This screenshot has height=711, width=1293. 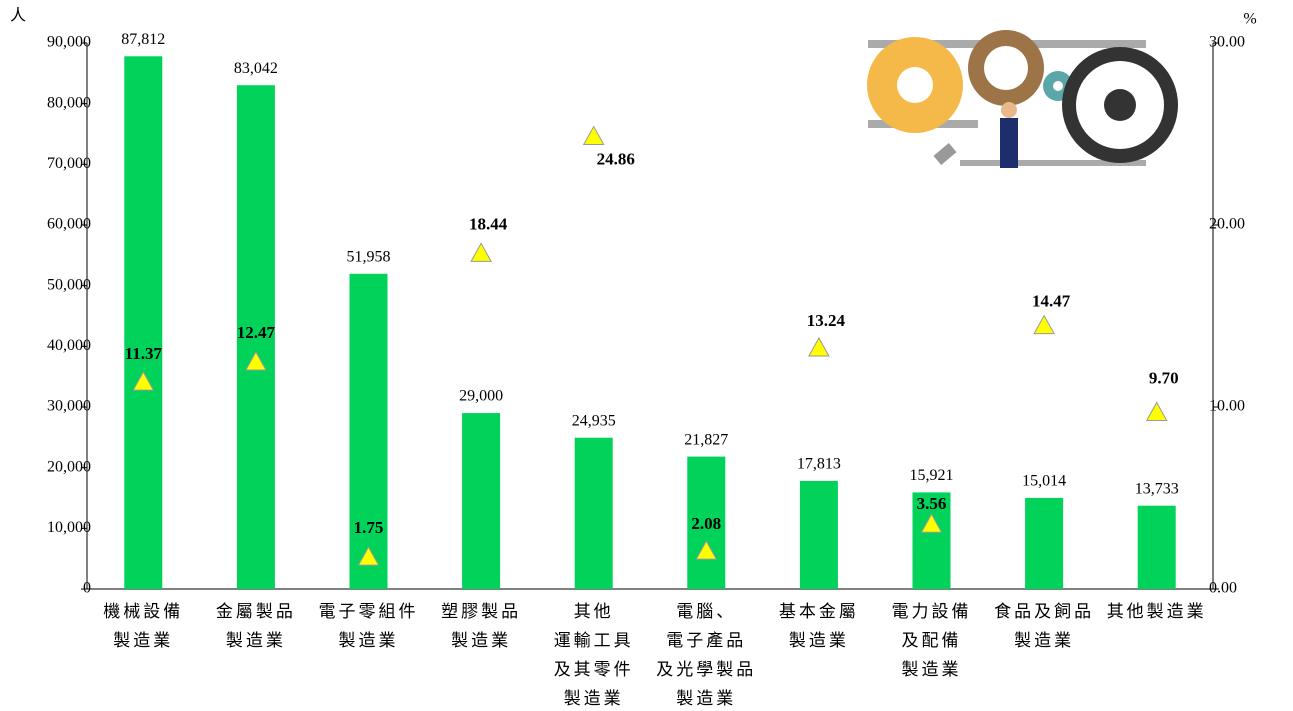 I want to click on marker-value-label: 24.86, so click(x=616, y=158).